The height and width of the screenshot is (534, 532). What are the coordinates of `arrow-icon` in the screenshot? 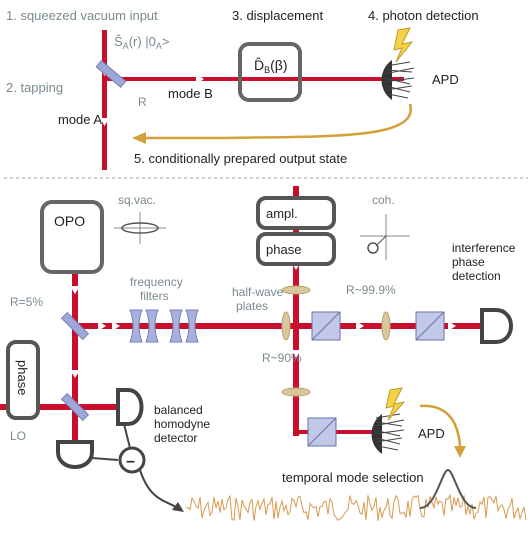 It's located at (178, 507).